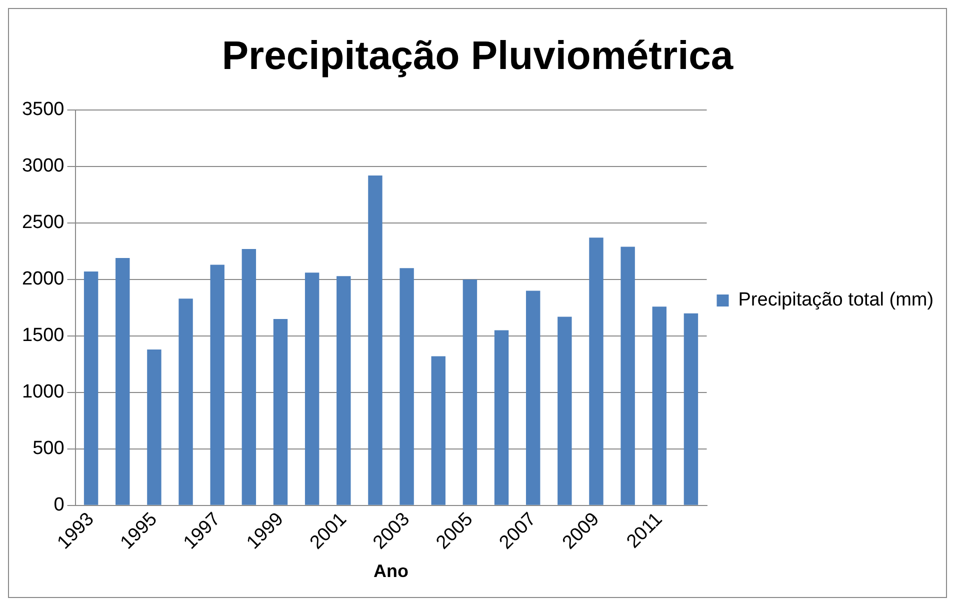 The height and width of the screenshot is (606, 957). I want to click on y-tick-label: 1000, so click(43, 392).